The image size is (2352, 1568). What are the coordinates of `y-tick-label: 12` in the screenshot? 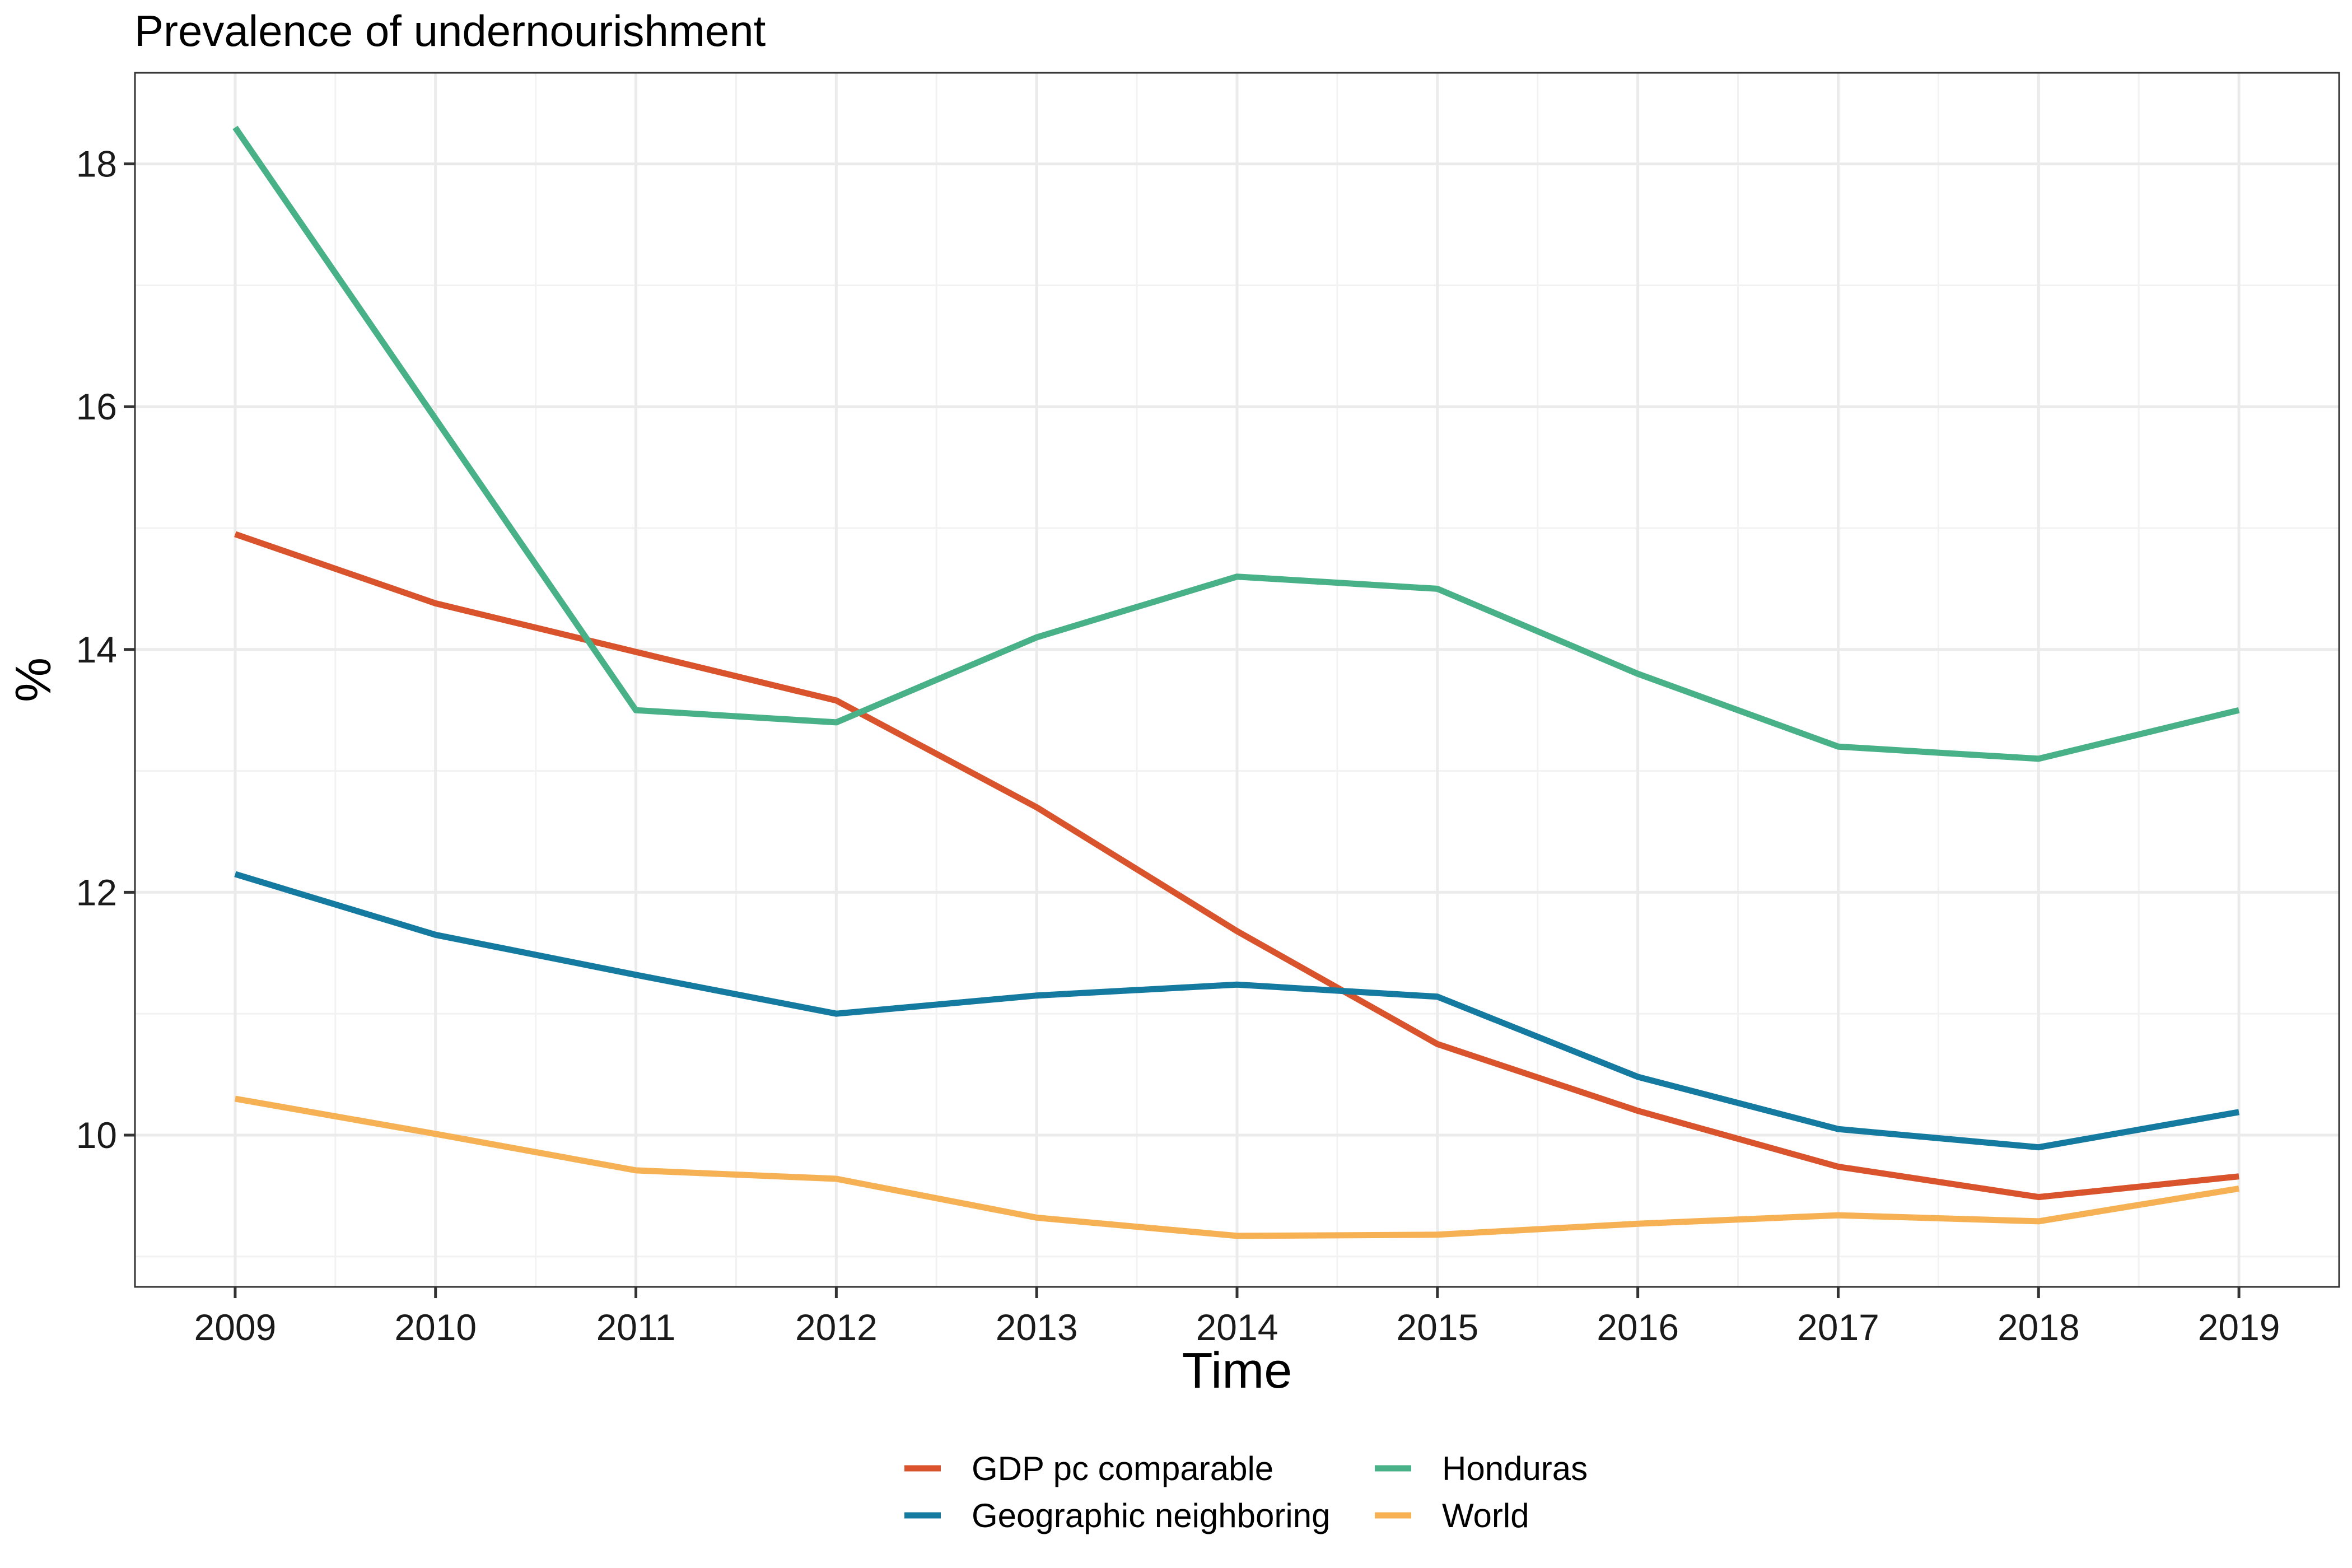 It's located at (97, 892).